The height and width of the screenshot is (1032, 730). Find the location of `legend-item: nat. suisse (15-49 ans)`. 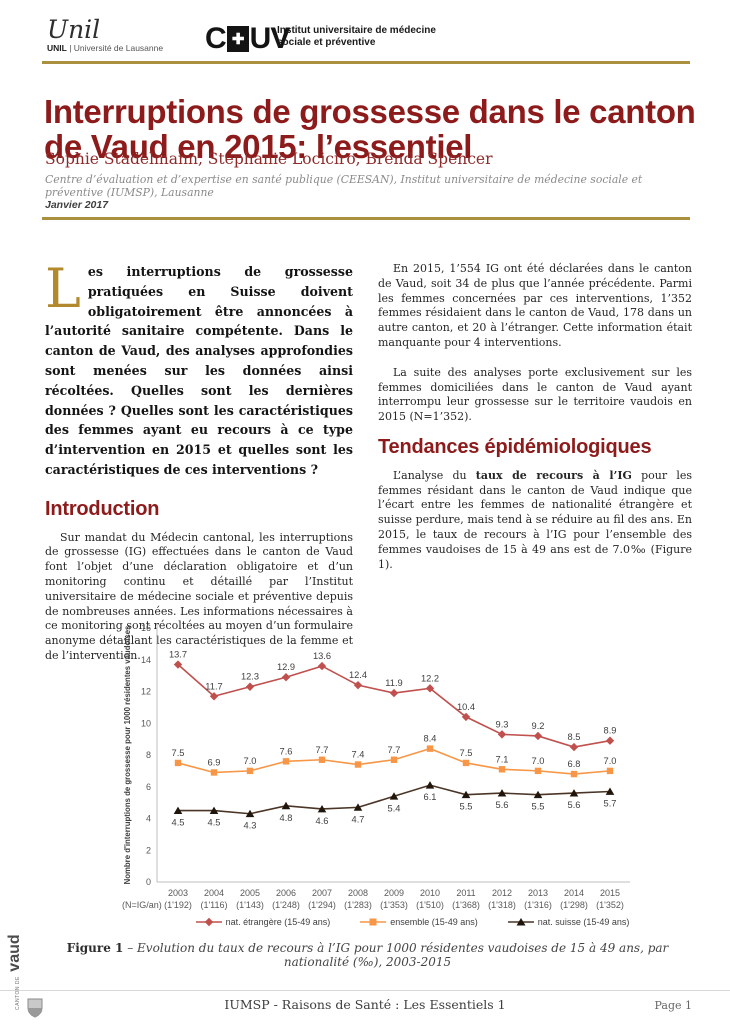

legend-item: nat. suisse (15-49 ans) is located at coordinates (568, 922).